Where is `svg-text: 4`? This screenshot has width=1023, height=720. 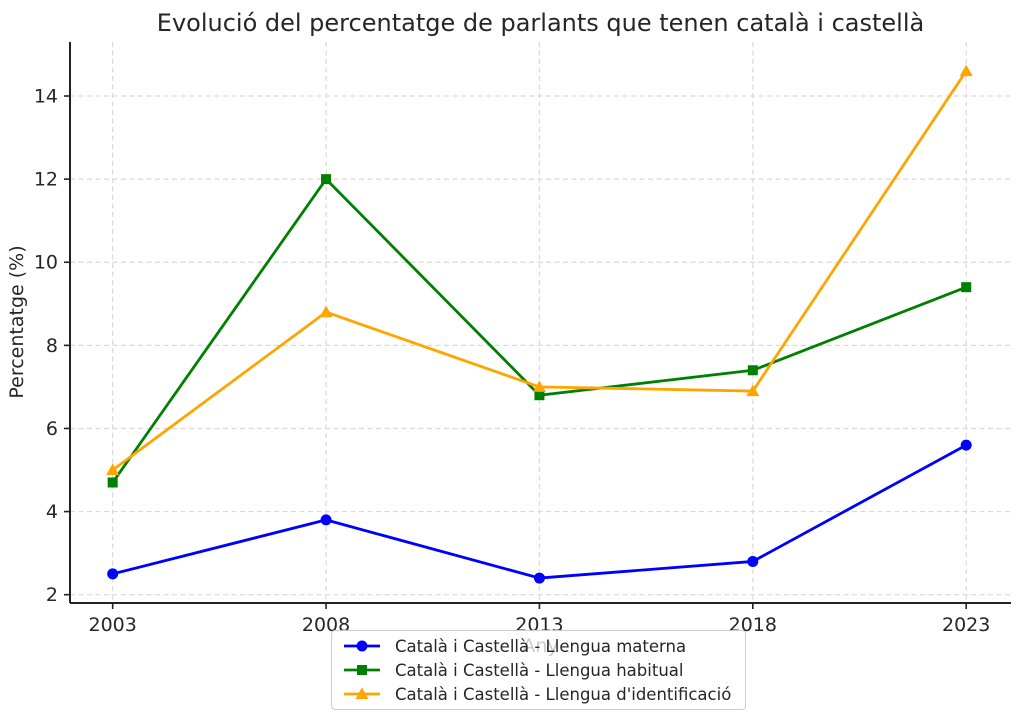
svg-text: 4 is located at coordinates (52, 512).